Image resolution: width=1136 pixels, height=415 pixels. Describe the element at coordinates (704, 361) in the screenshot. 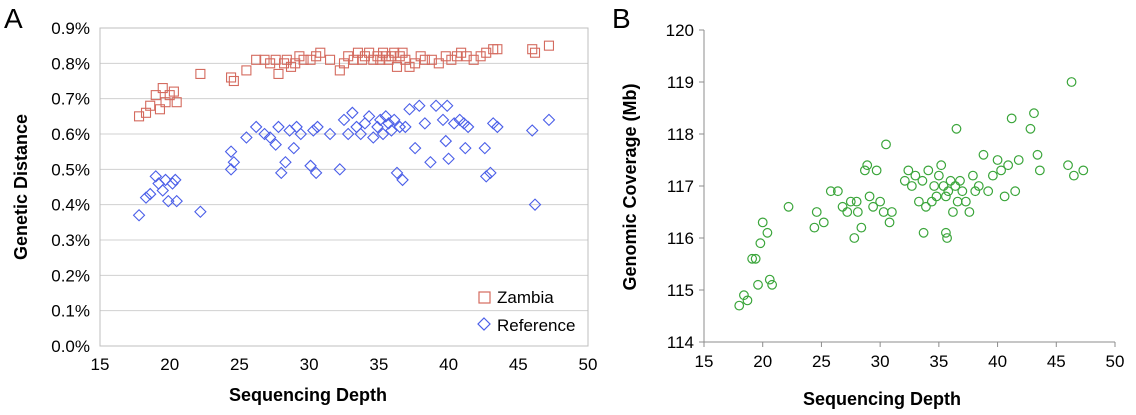

I see `panel-b-x-tick-label: 15` at that location.